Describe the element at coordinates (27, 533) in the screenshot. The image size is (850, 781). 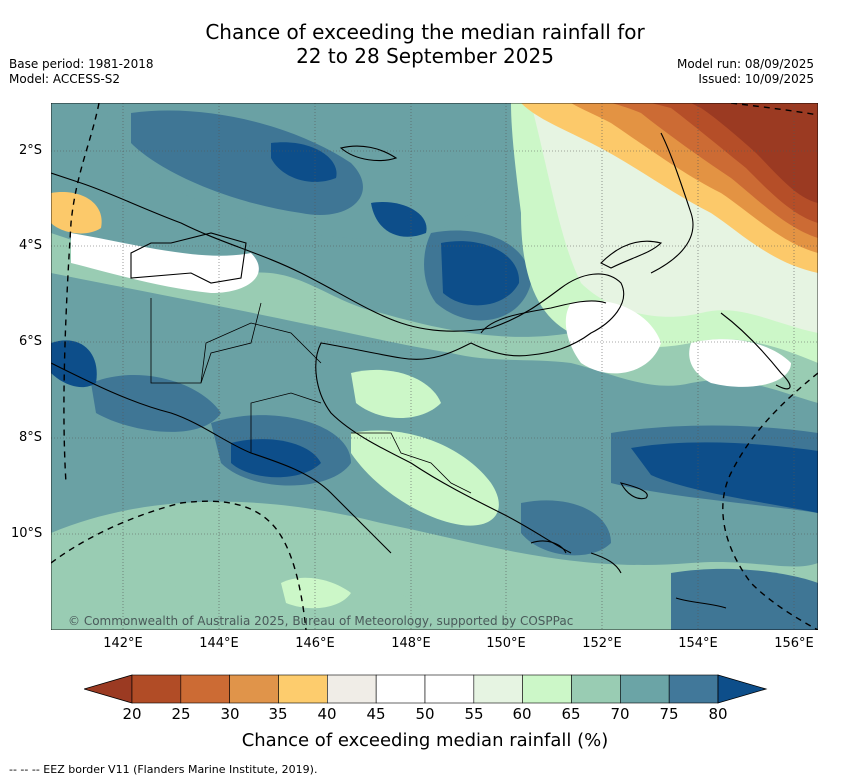
I see `lat-tick-10s: 10°S` at that location.